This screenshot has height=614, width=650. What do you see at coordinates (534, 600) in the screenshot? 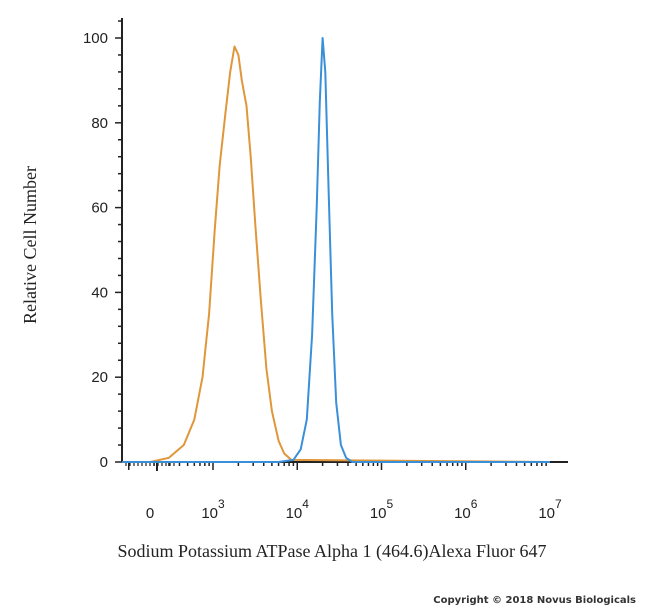
I see `copyright-text: Copyright © 2018 Novus Biologicals` at bounding box center [534, 600].